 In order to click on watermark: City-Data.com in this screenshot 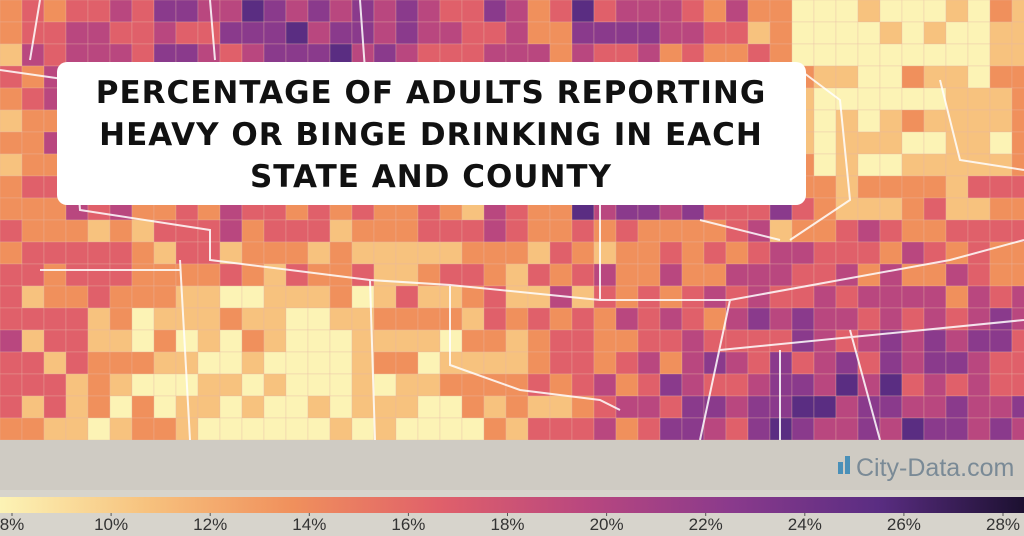, I will do `click(935, 468)`.